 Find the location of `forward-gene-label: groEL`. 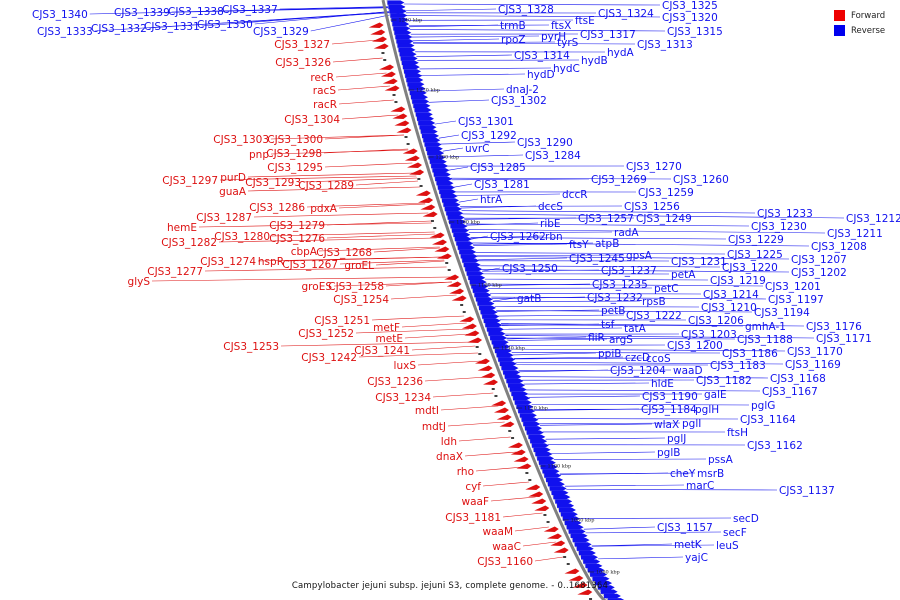

forward-gene-label: groEL is located at coordinates (359, 266).